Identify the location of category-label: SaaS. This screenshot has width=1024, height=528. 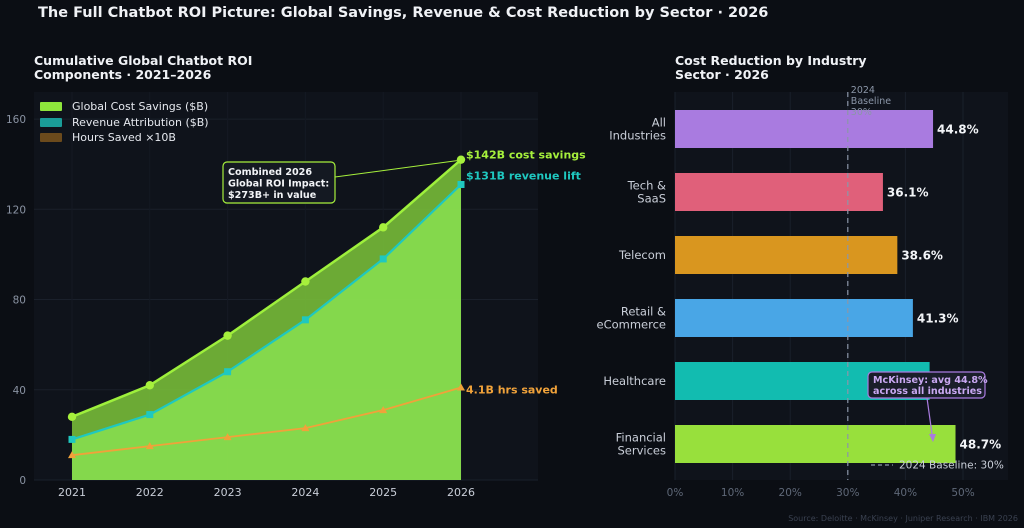
(651, 199).